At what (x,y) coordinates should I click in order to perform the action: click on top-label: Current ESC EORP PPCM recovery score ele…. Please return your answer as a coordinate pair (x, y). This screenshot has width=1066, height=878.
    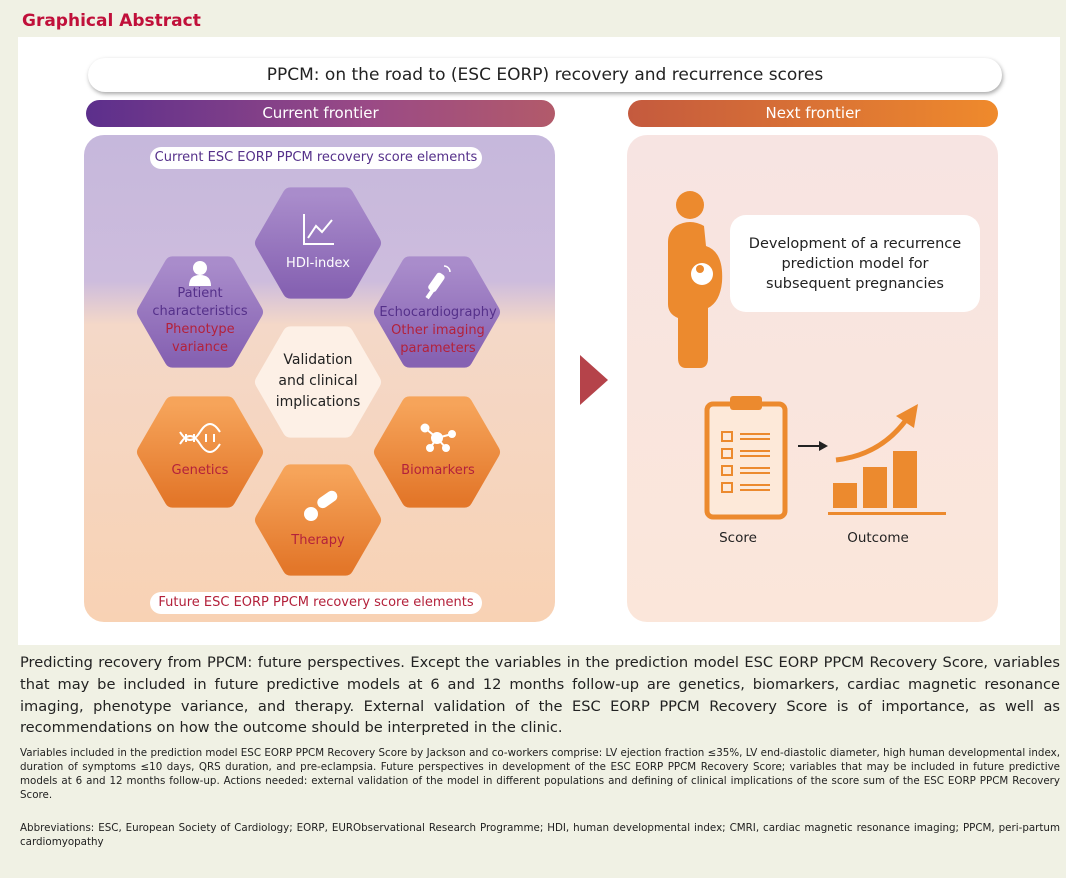
    Looking at the image, I should click on (316, 158).